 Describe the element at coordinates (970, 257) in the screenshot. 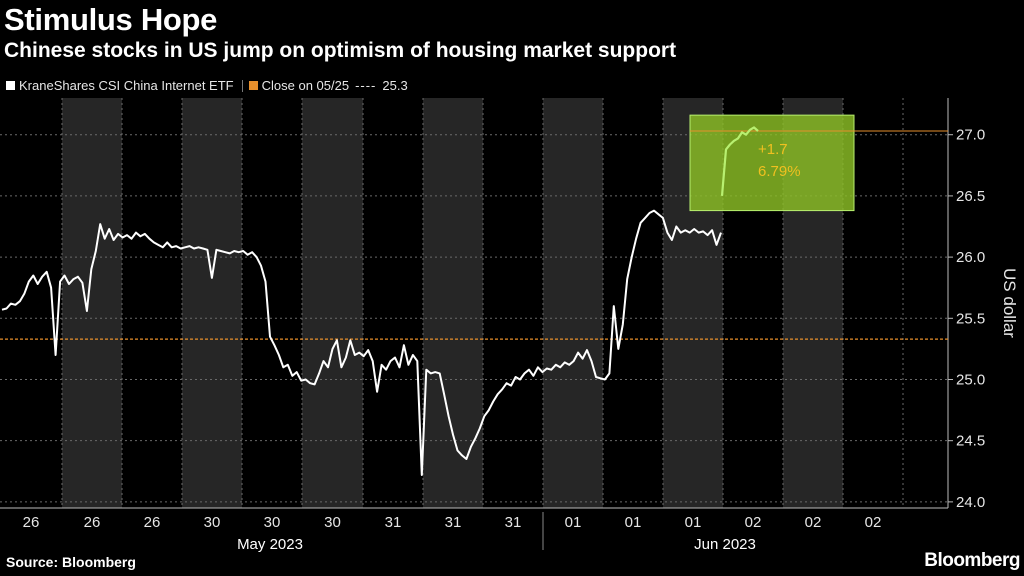

I see `y-tick-label: 26.0` at that location.